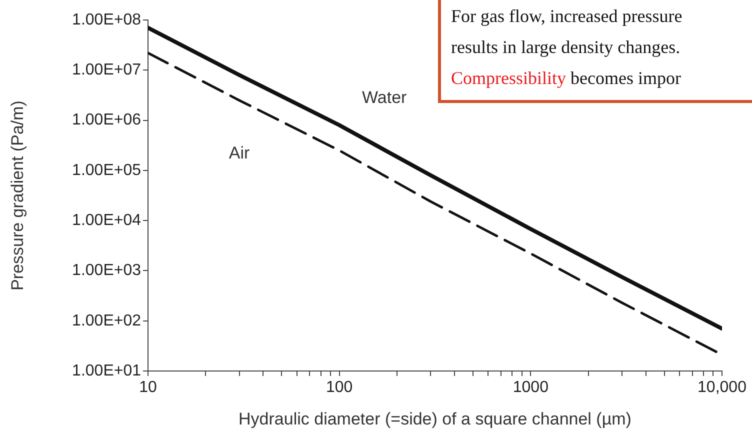 The image size is (752, 432). Describe the element at coordinates (435, 418) in the screenshot. I see `x-axis-title: Hydraulic diameter (=side) of a square channel (µm)` at that location.